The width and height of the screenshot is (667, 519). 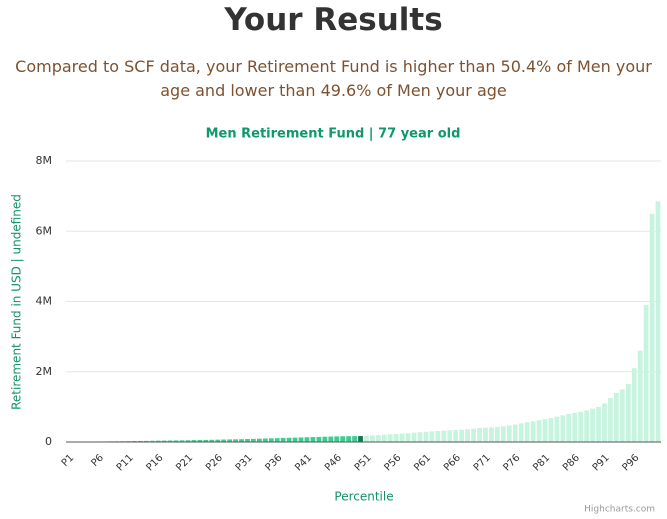 I want to click on x-tick-label: P16, so click(x=154, y=462).